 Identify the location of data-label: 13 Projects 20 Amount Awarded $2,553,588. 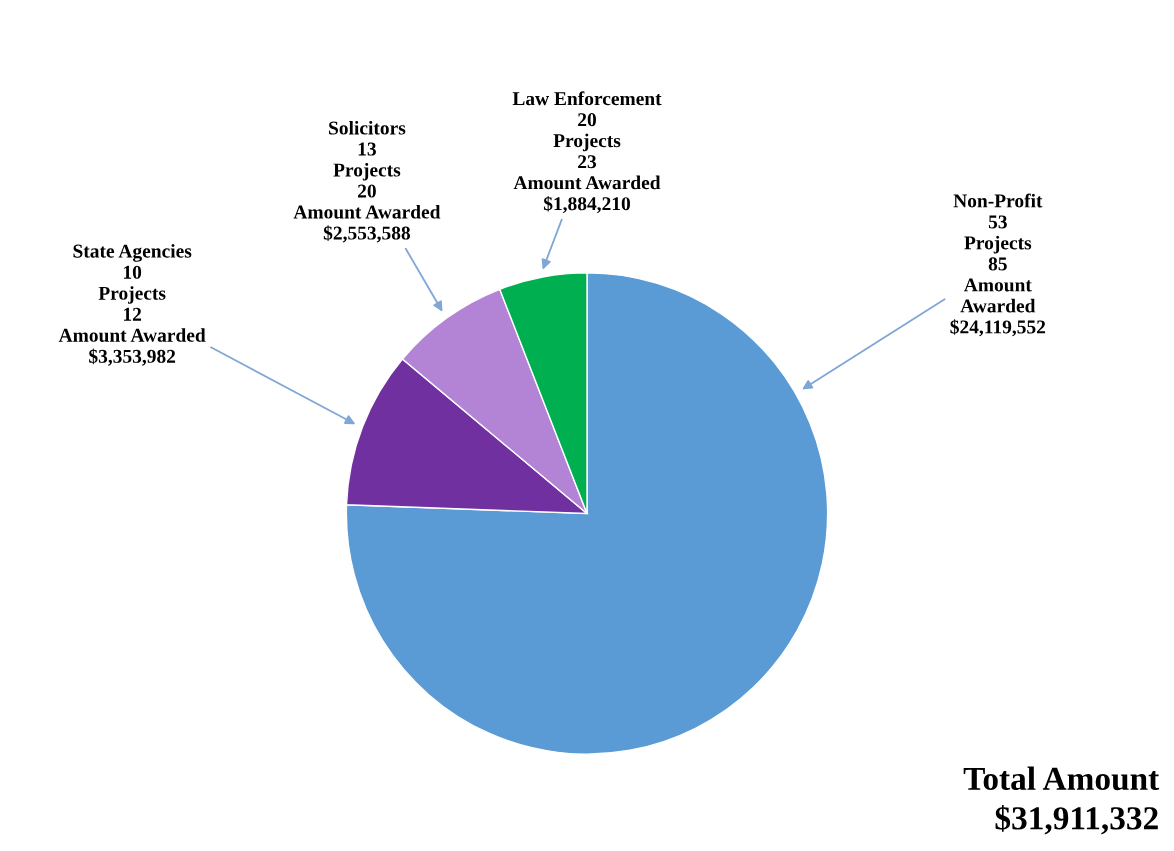
(367, 192).